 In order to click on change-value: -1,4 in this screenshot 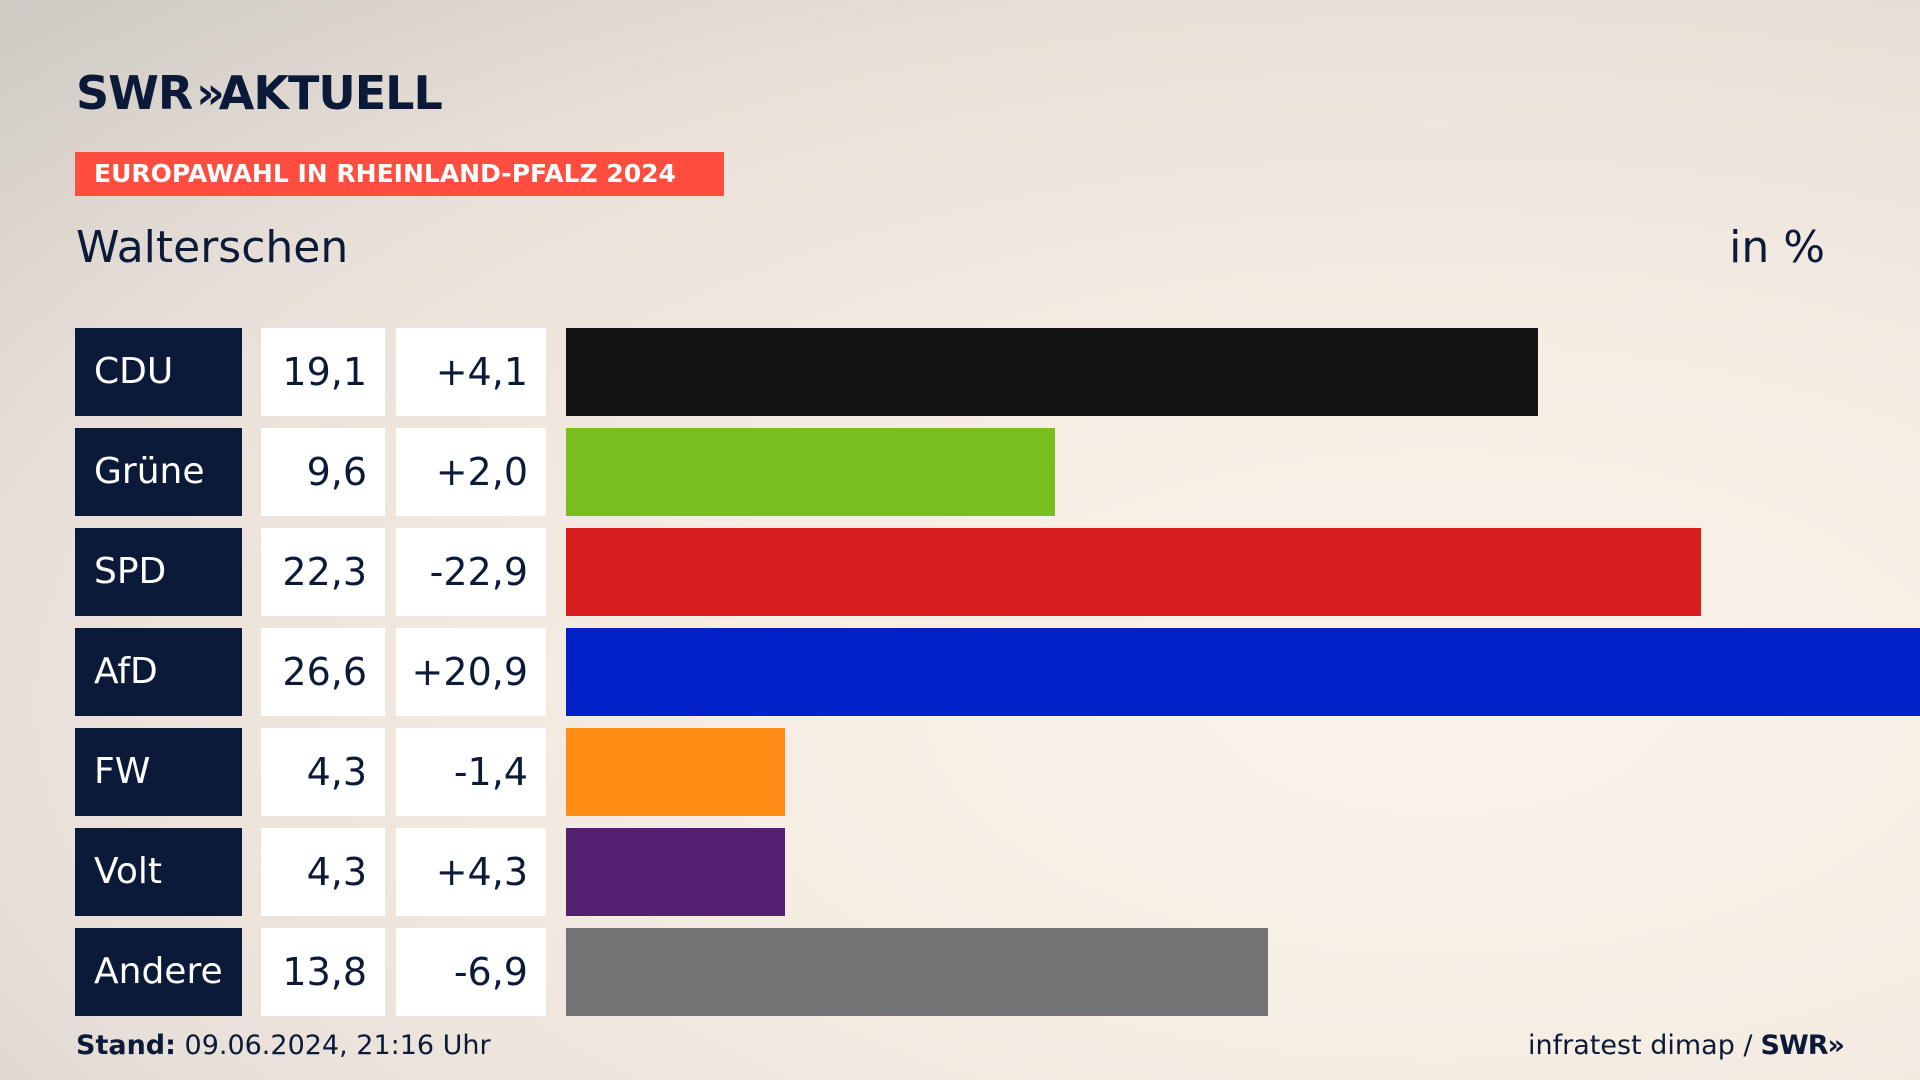, I will do `click(471, 772)`.